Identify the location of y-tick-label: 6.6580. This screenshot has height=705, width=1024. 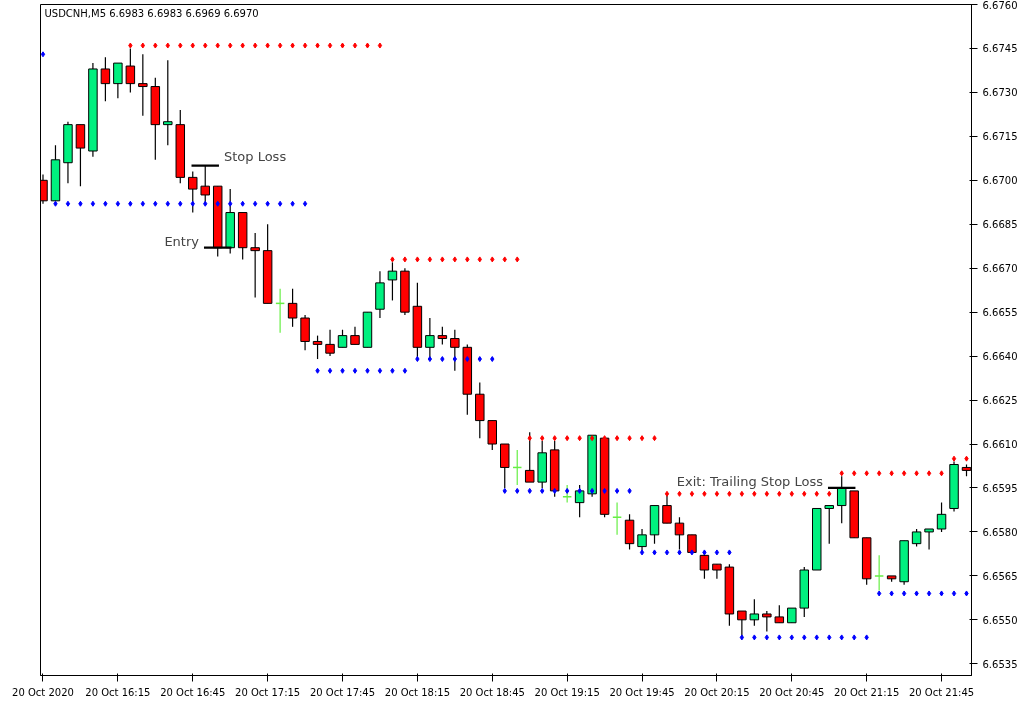
(1000, 532).